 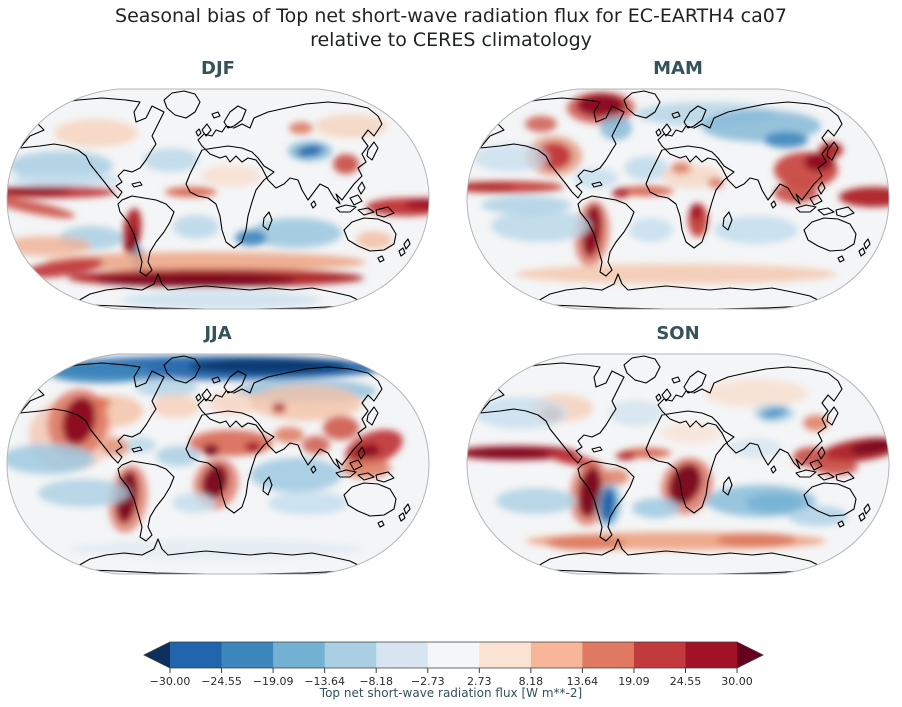 What do you see at coordinates (324, 681) in the screenshot?
I see `colorbar-tick-label: −13.64` at bounding box center [324, 681].